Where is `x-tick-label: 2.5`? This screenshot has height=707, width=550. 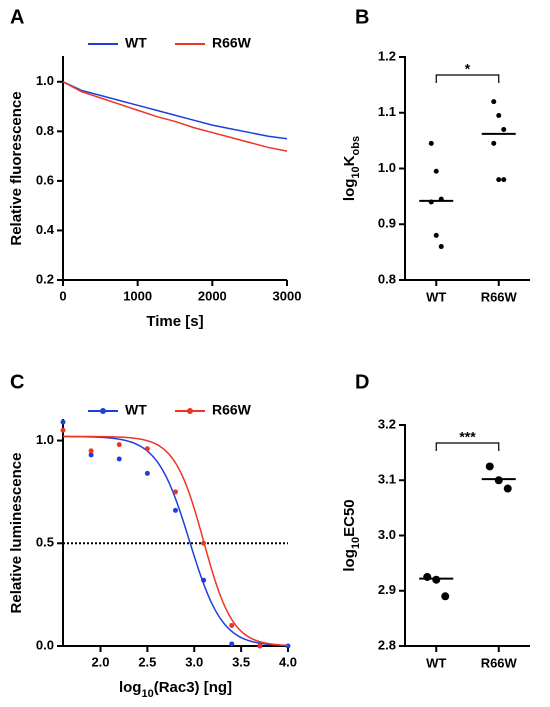
x-tick-label: 2.5 is located at coordinates (147, 661).